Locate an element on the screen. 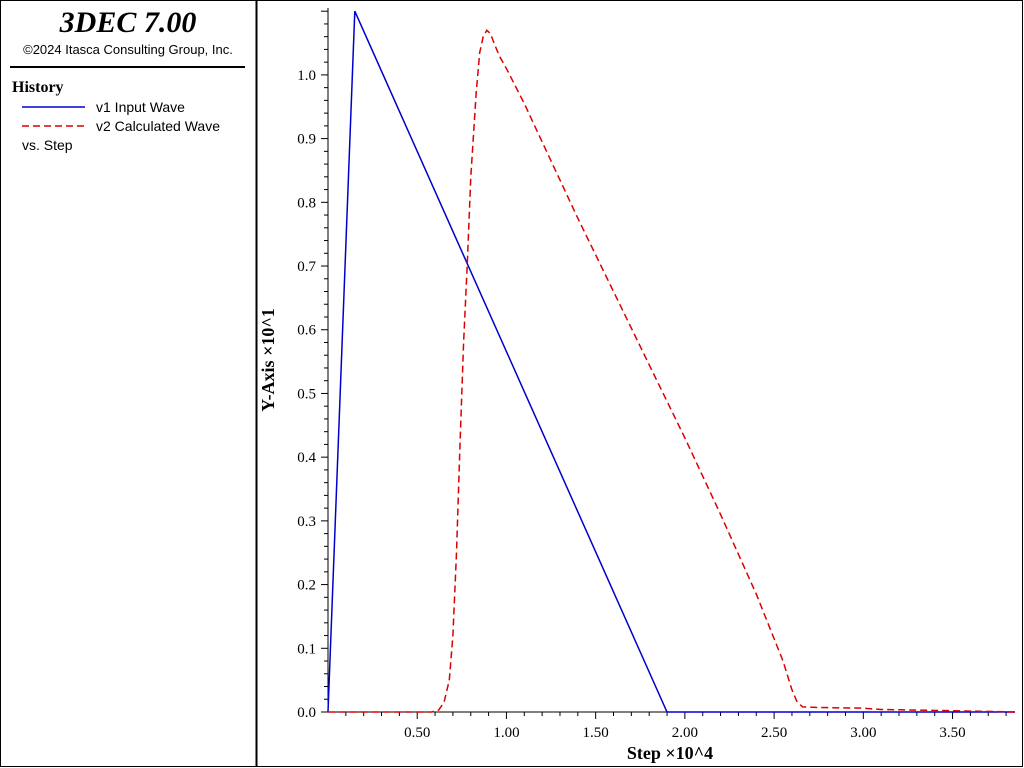  y-tick-label: 0.3 is located at coordinates (306, 522).